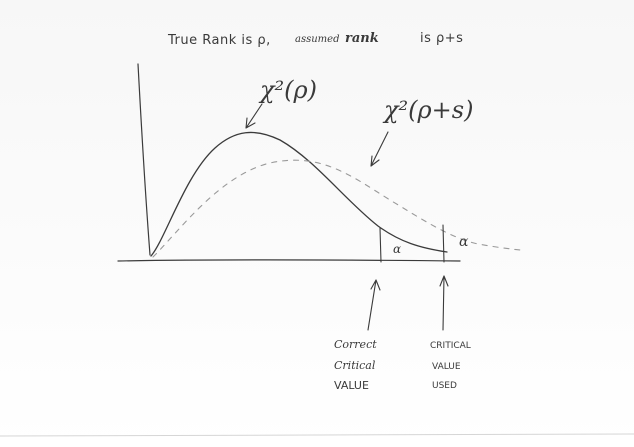 This screenshot has height=447, width=634. Describe the element at coordinates (355, 365) in the screenshot. I see `correct-label-line2: Critical` at that location.